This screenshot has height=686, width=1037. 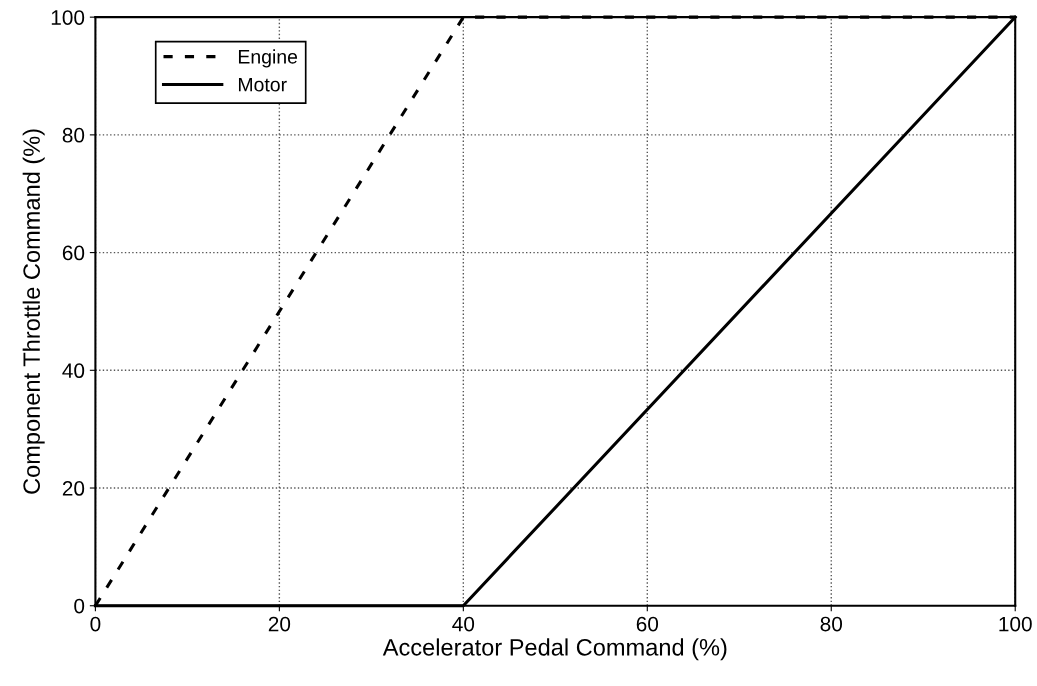 What do you see at coordinates (73, 488) in the screenshot?
I see `y-tick-label: 20` at bounding box center [73, 488].